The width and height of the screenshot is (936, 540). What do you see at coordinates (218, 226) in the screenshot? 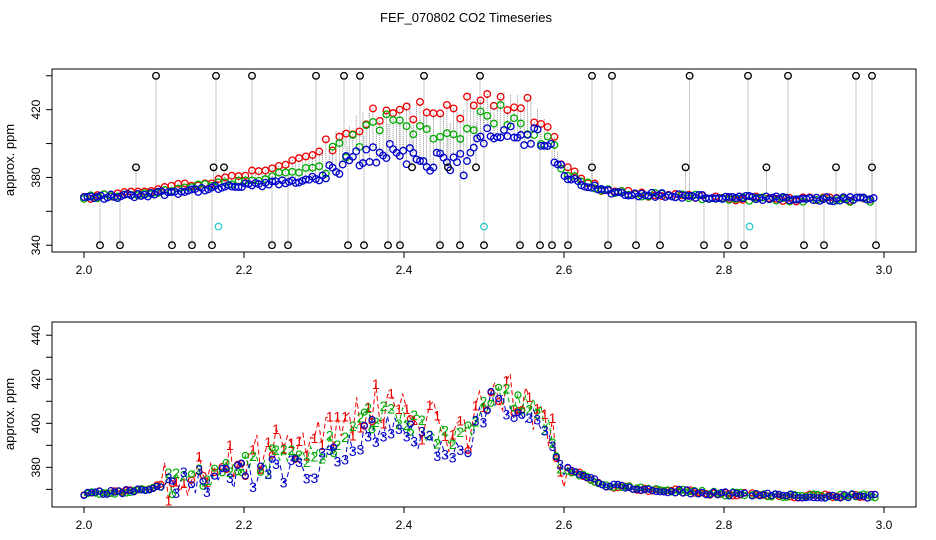
I see `top-reference-point` at bounding box center [218, 226].